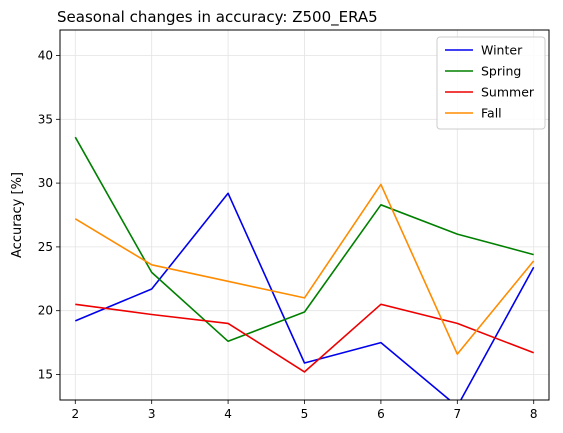  What do you see at coordinates (305, 414) in the screenshot?
I see `x-tick-label: 5` at bounding box center [305, 414].